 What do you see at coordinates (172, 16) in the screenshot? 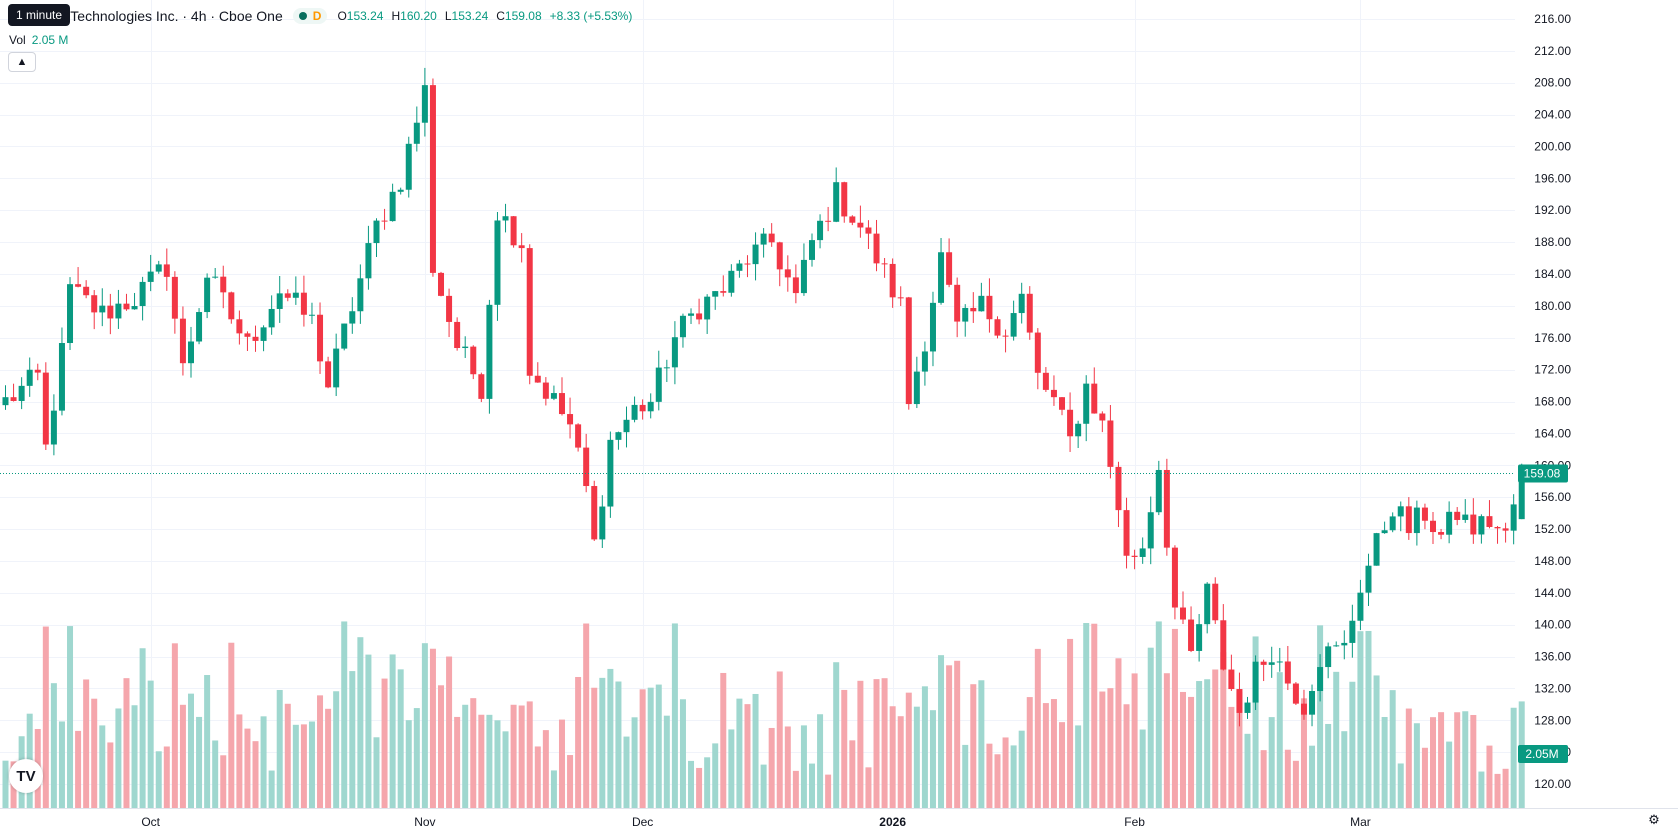
I see `symbol-title: r Technologies Inc. · 4h · Cboe One` at bounding box center [172, 16].